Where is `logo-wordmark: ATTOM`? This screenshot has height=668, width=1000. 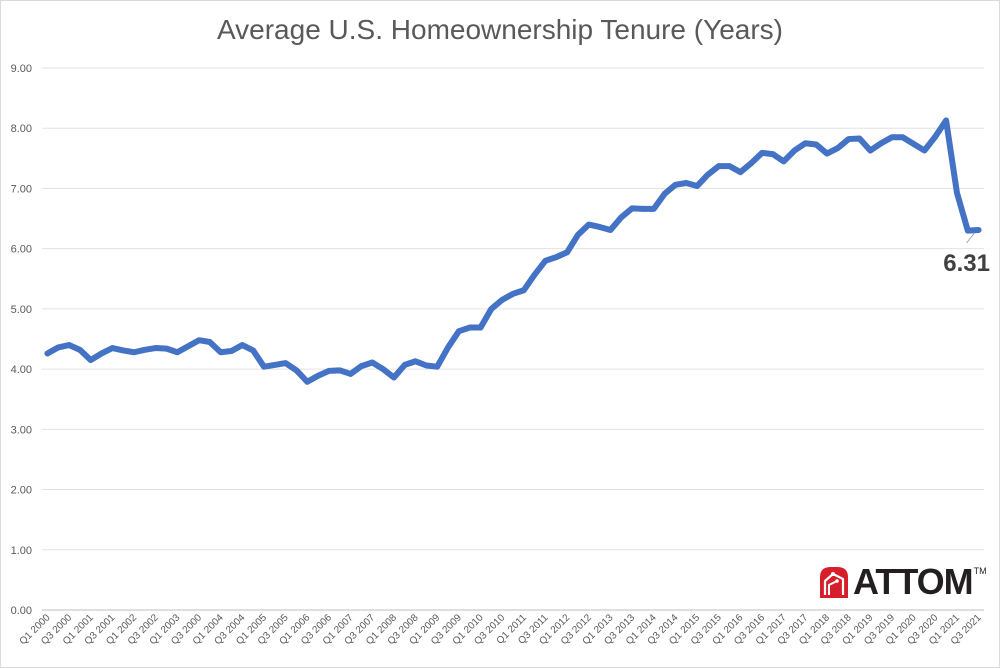 logo-wordmark: ATTOM is located at coordinates (913, 581).